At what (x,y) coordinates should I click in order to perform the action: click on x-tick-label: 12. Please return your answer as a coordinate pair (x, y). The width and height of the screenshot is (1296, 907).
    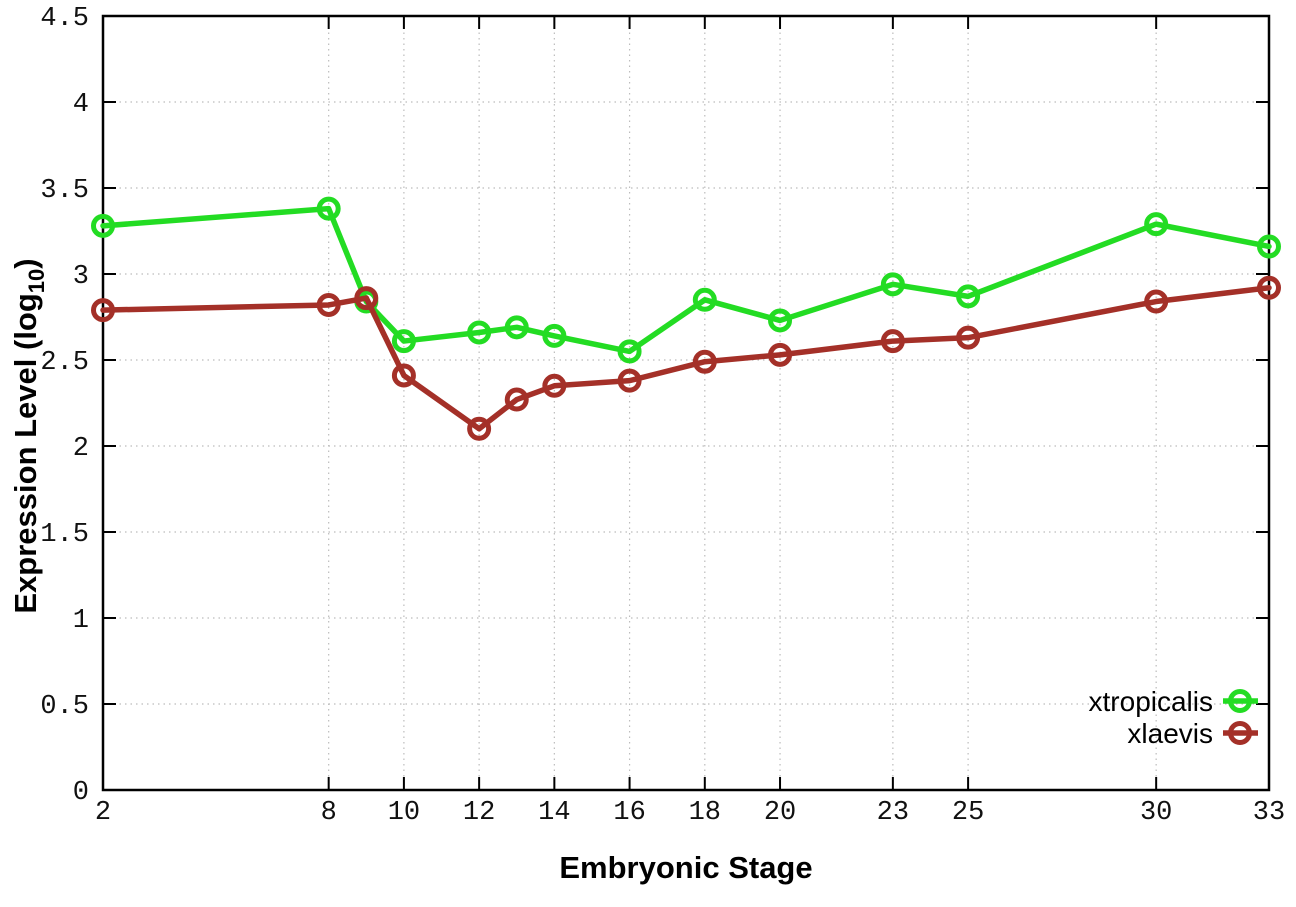
    Looking at the image, I should click on (479, 813).